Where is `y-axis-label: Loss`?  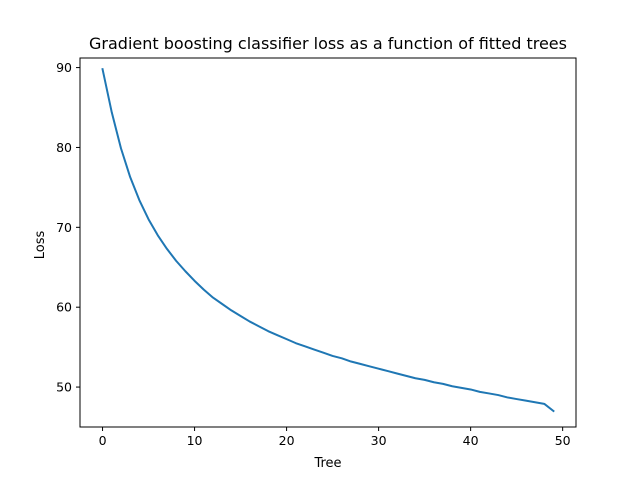 y-axis-label: Loss is located at coordinates (40, 245).